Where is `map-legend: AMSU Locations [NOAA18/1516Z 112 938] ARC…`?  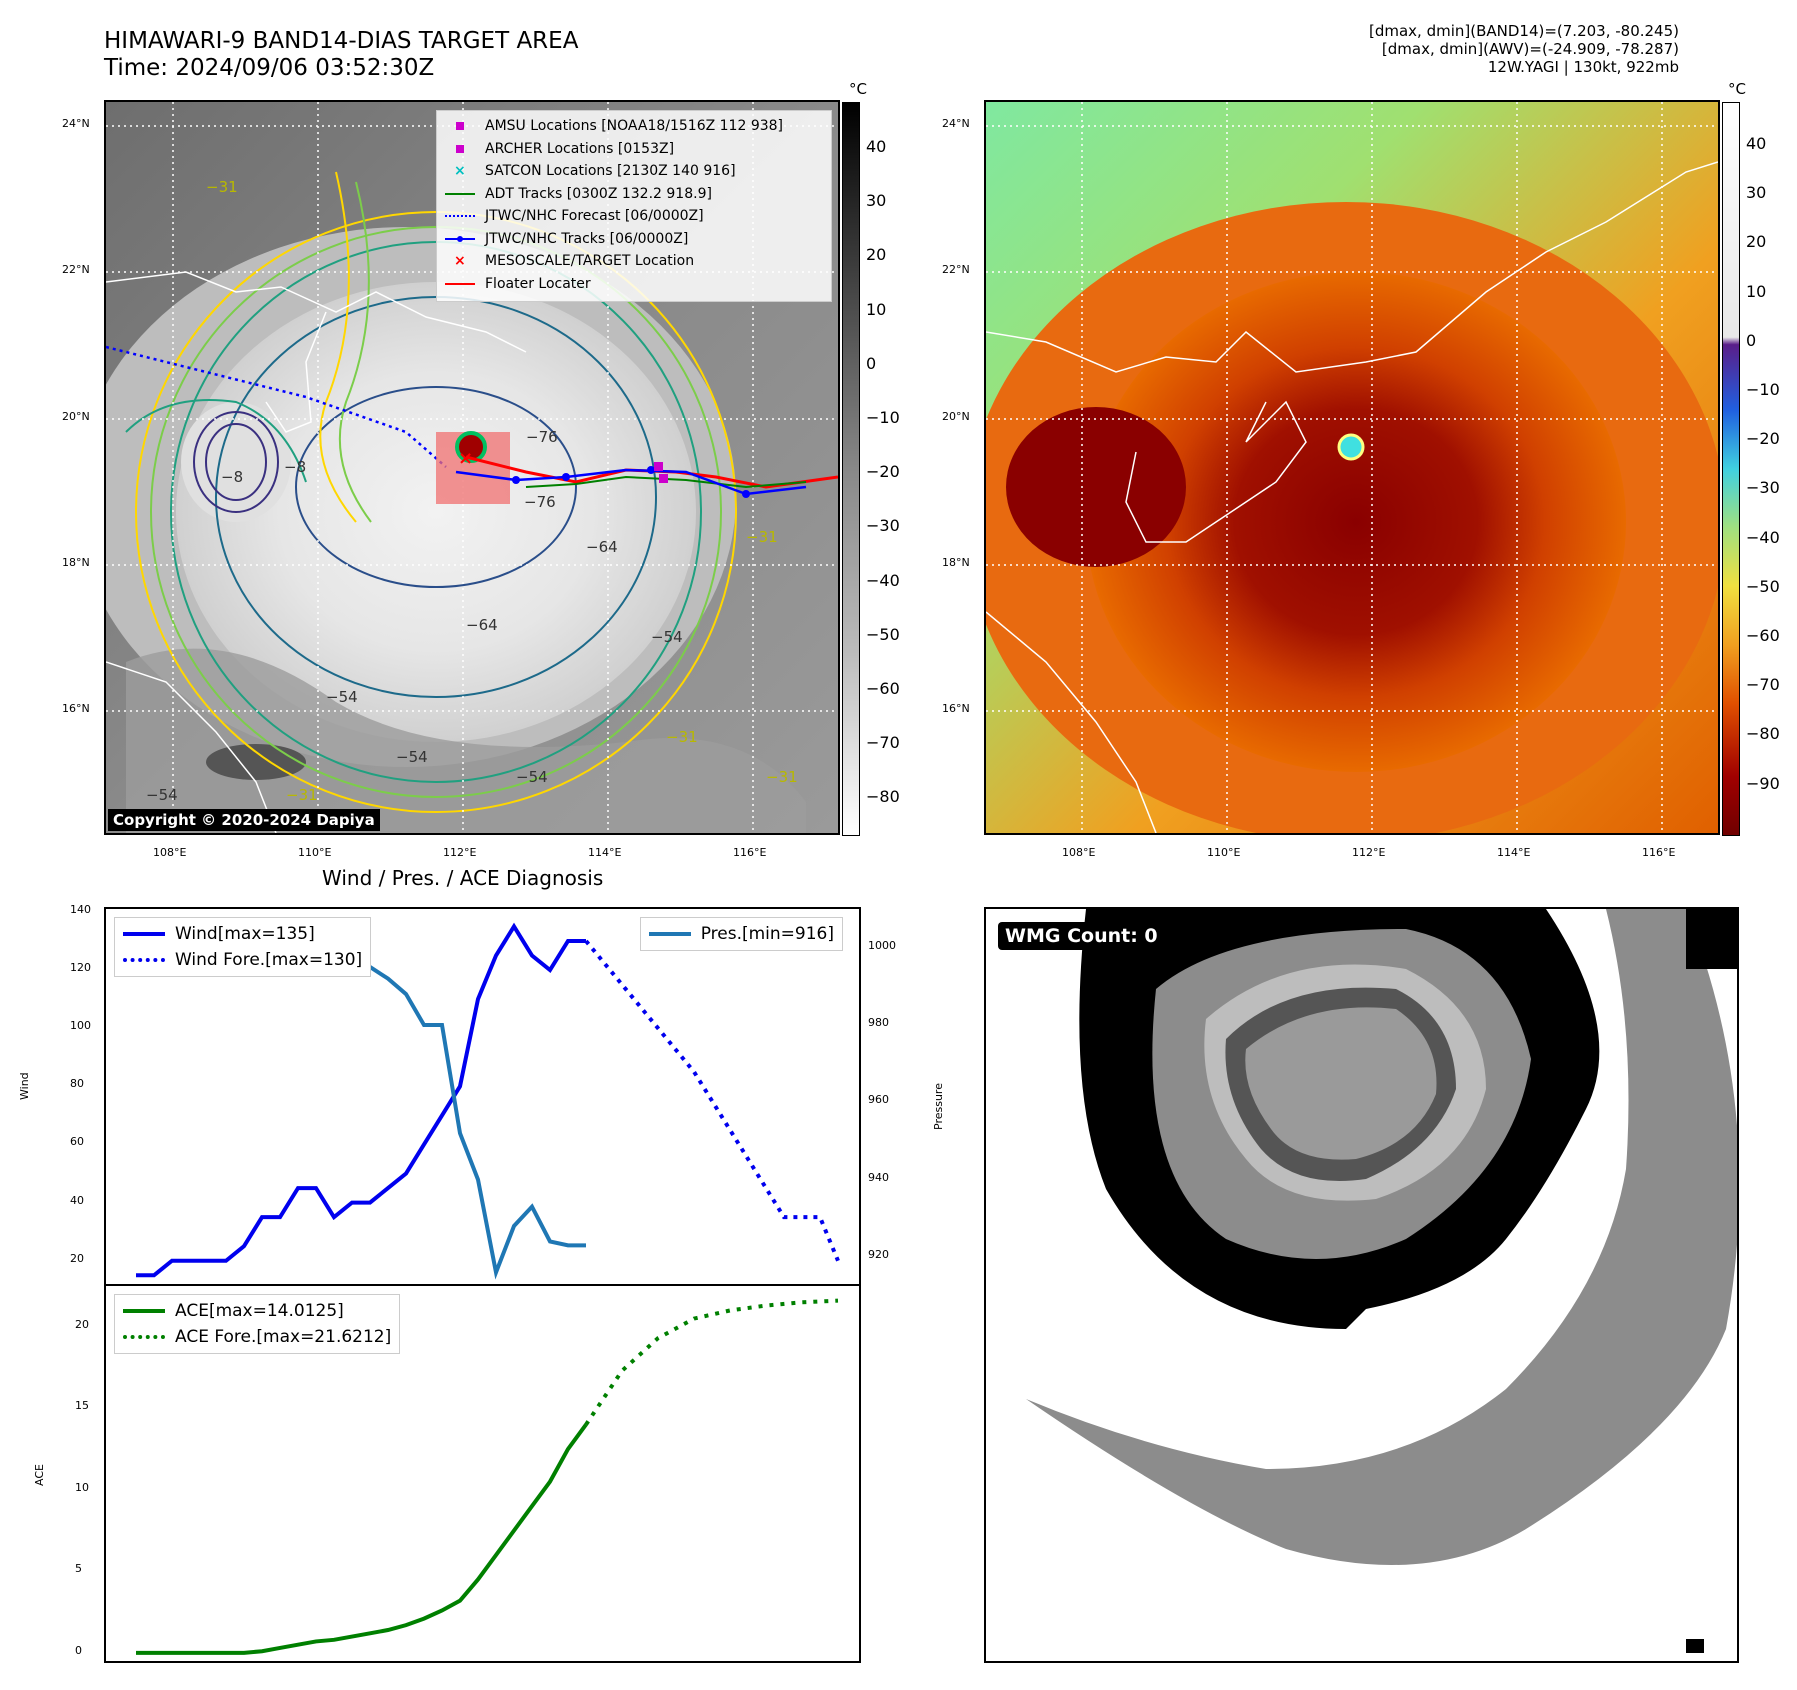
map-legend: AMSU Locations [NOAA18/1516Z 112 938] ARC… is located at coordinates (634, 206).